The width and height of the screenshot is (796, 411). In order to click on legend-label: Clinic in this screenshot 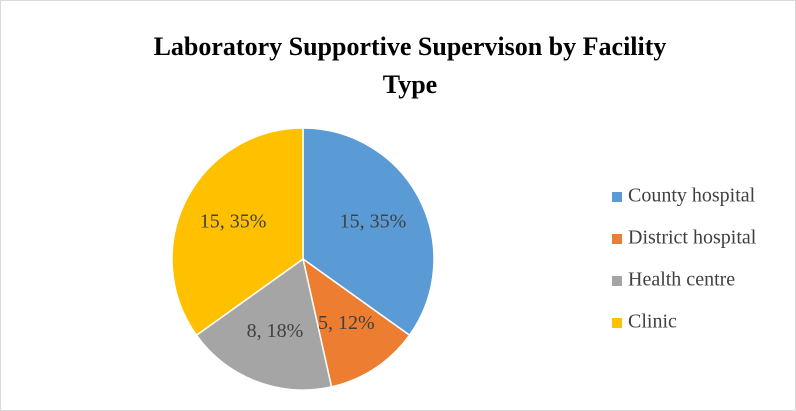, I will do `click(652, 322)`.